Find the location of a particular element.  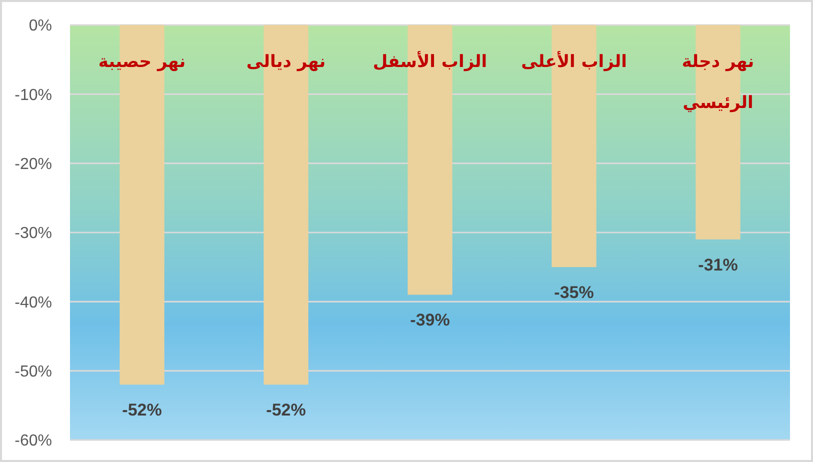

y-tick-label: -20% is located at coordinates (33, 164).